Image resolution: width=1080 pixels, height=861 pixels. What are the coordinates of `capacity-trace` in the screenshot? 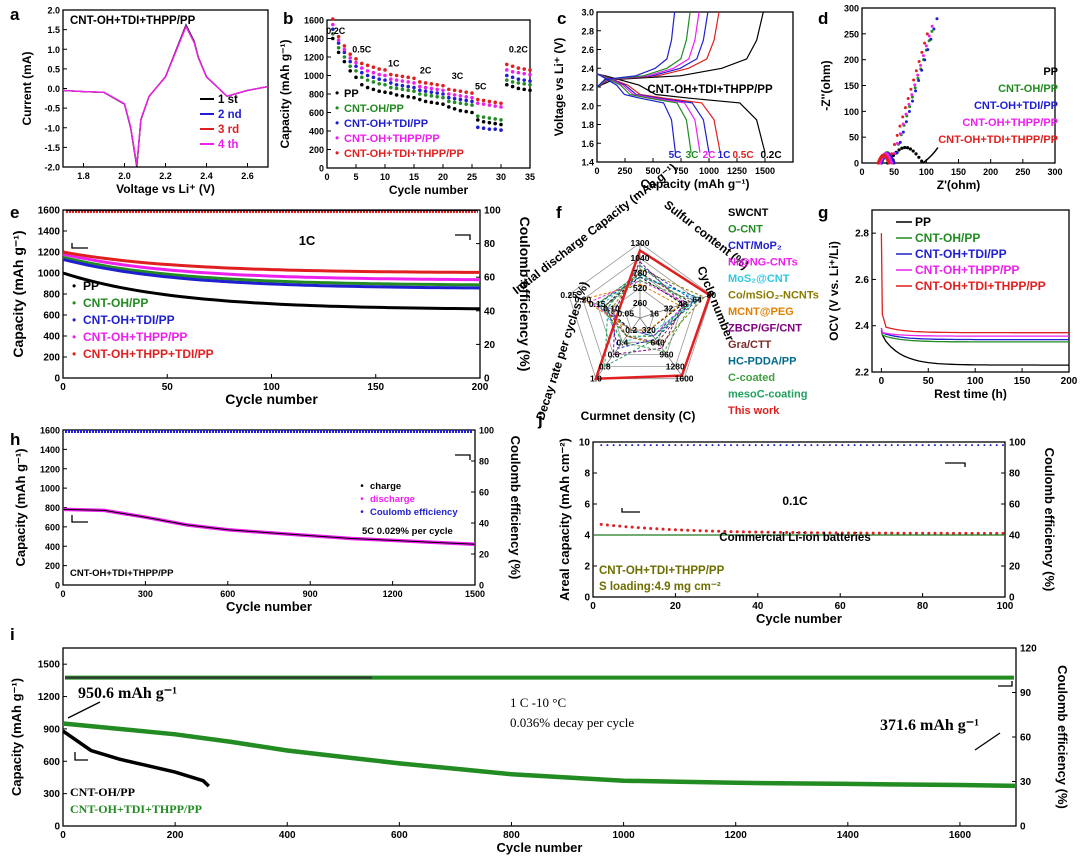 It's located at (539, 755).